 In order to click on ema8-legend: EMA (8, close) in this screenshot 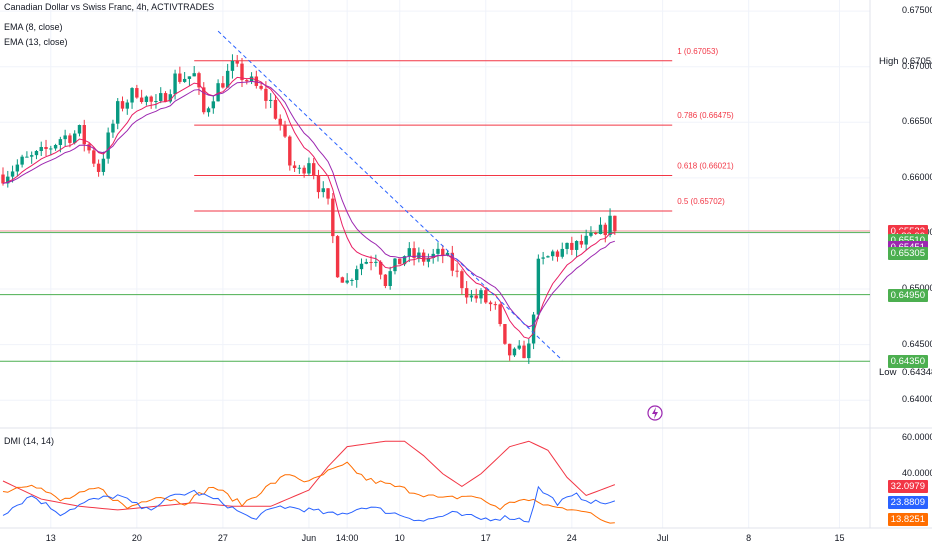, I will do `click(33, 27)`.